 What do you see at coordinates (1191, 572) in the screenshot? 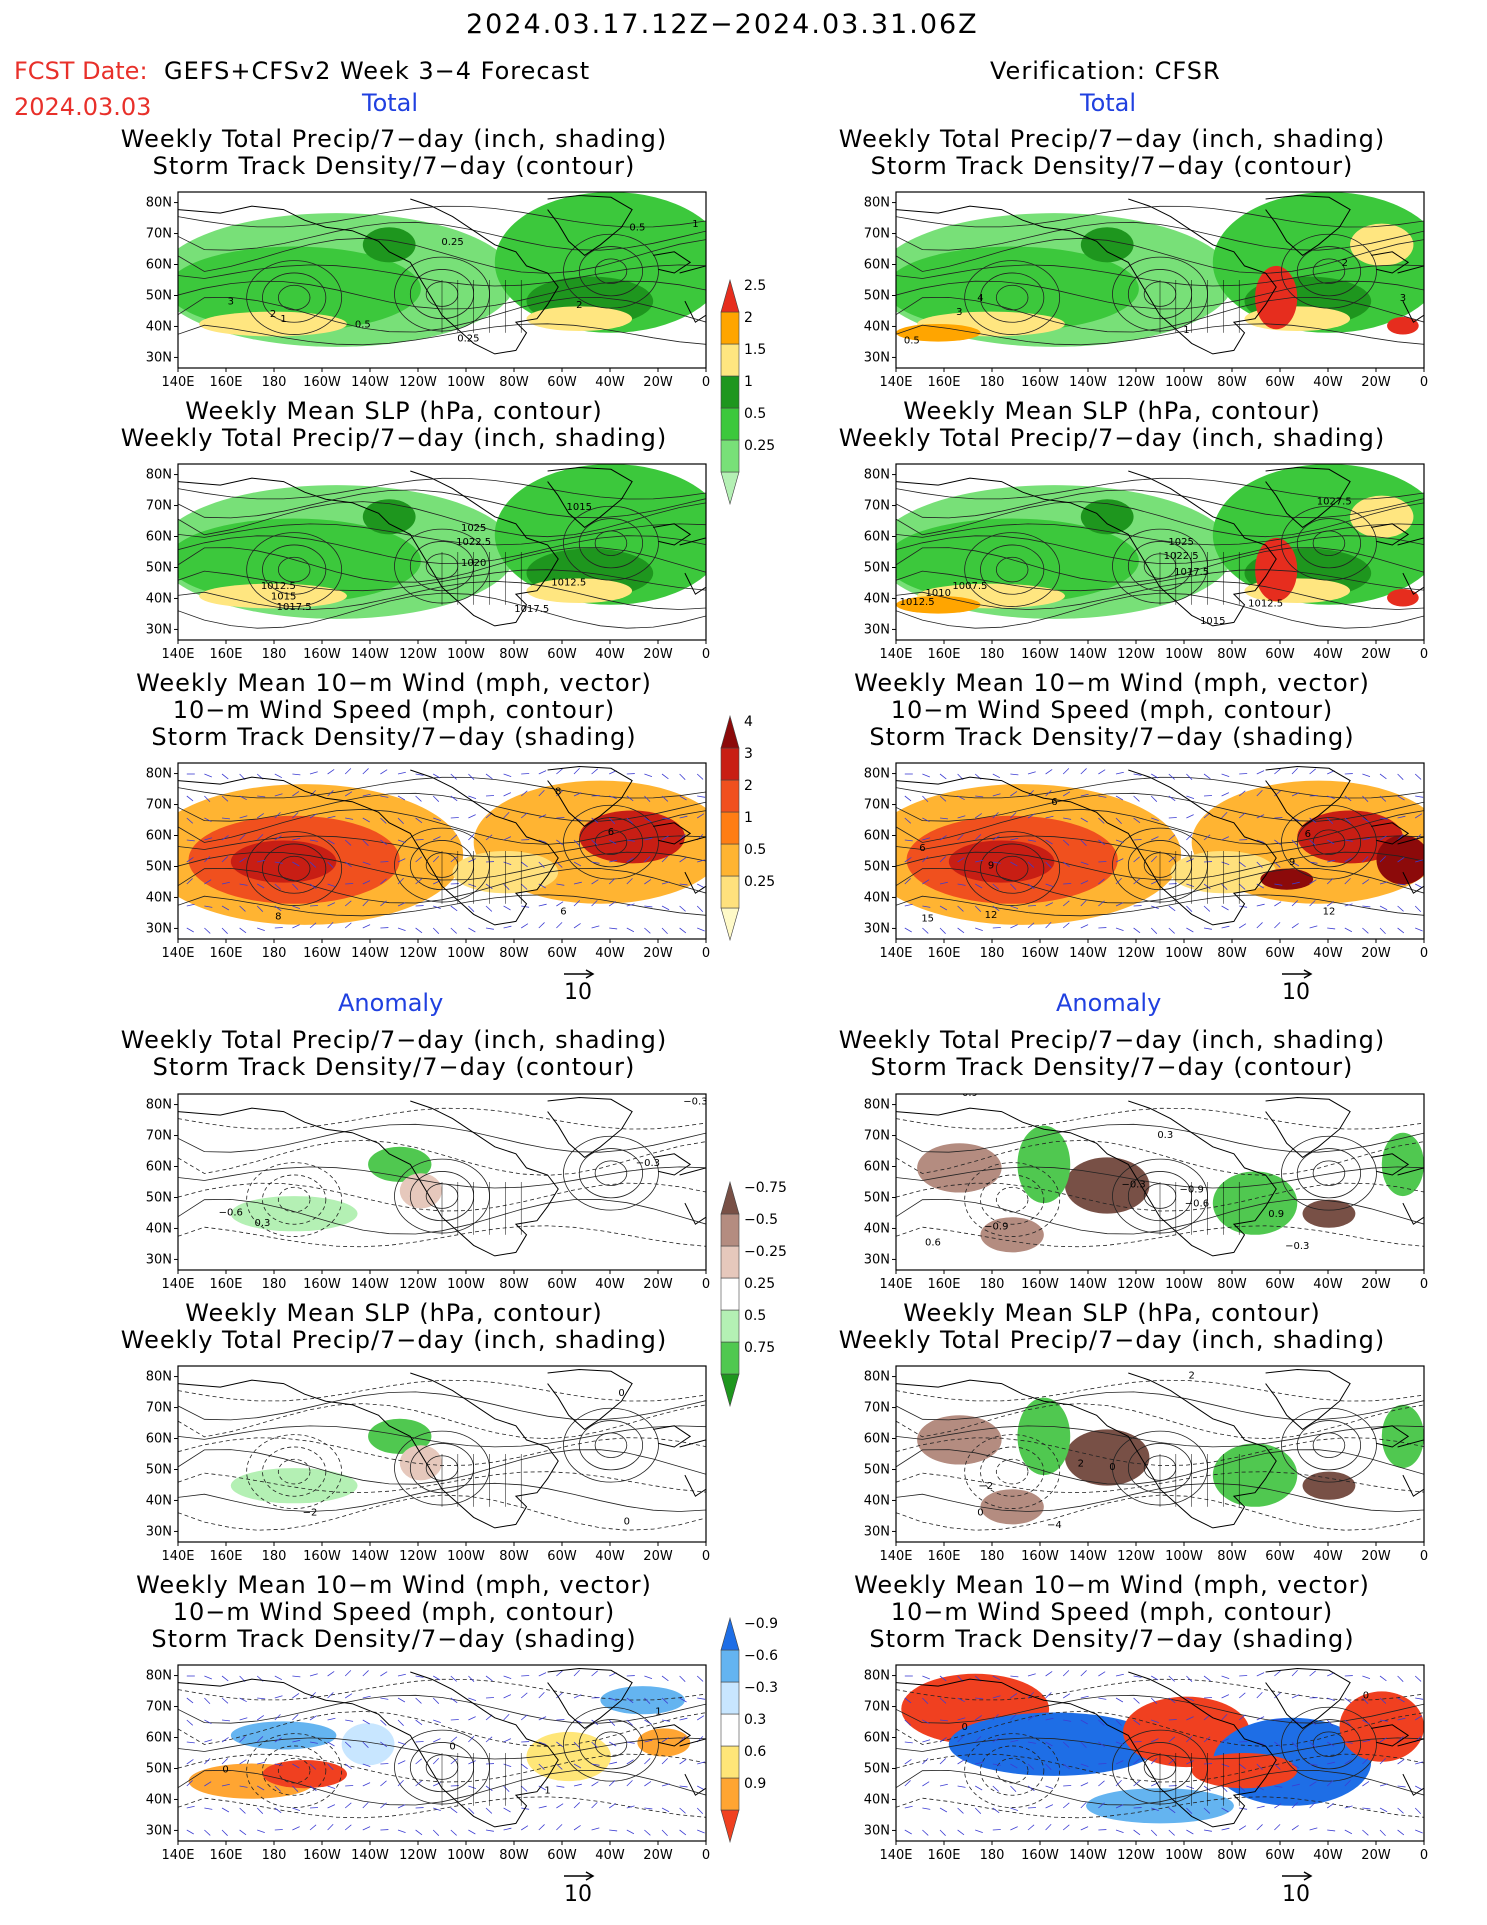
I see `contour-label: 1017.5` at bounding box center [1191, 572].